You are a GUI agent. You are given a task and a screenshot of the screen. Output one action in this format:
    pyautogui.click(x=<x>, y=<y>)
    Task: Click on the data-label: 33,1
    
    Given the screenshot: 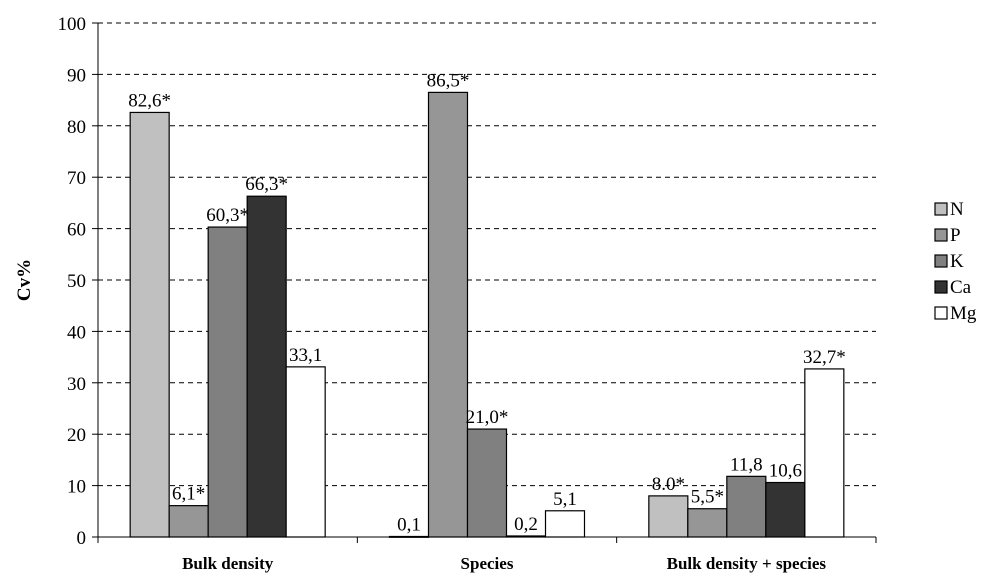 What is the action you would take?
    pyautogui.click(x=305, y=355)
    